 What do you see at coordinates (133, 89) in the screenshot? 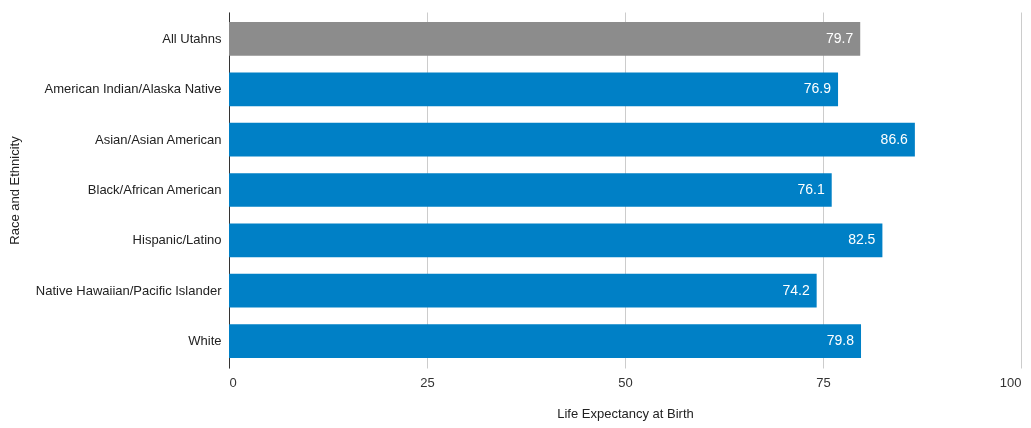
I see `y-tick-label: American Indian/Alaska Native` at bounding box center [133, 89].